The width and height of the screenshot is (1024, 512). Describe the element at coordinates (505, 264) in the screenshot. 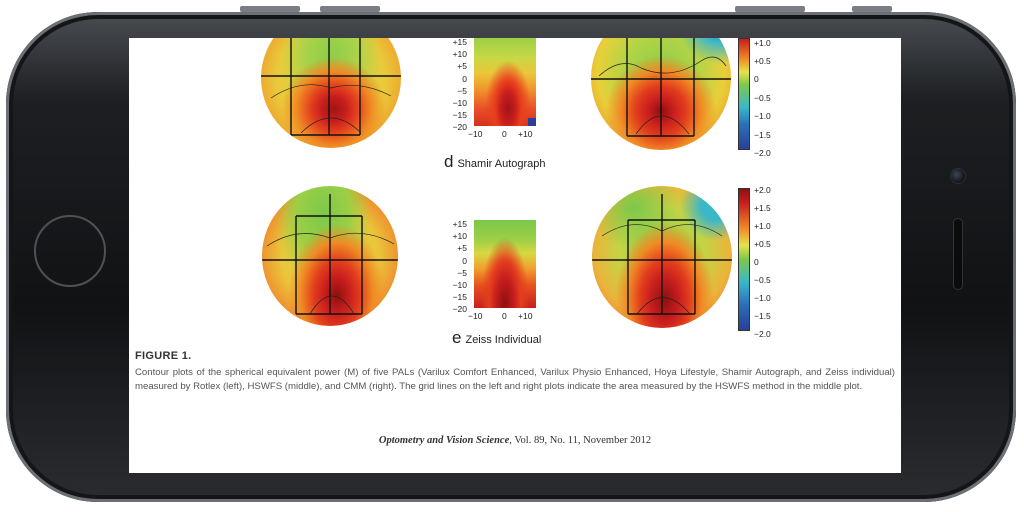

I see `panel-e-hswfs-plot` at that location.